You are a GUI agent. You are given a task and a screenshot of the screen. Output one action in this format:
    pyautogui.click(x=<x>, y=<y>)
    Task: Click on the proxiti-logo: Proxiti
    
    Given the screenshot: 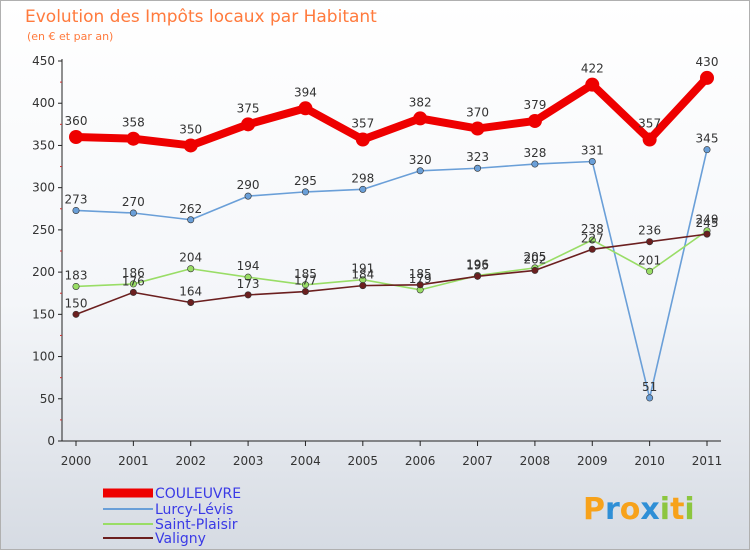 What is the action you would take?
    pyautogui.click(x=639, y=509)
    